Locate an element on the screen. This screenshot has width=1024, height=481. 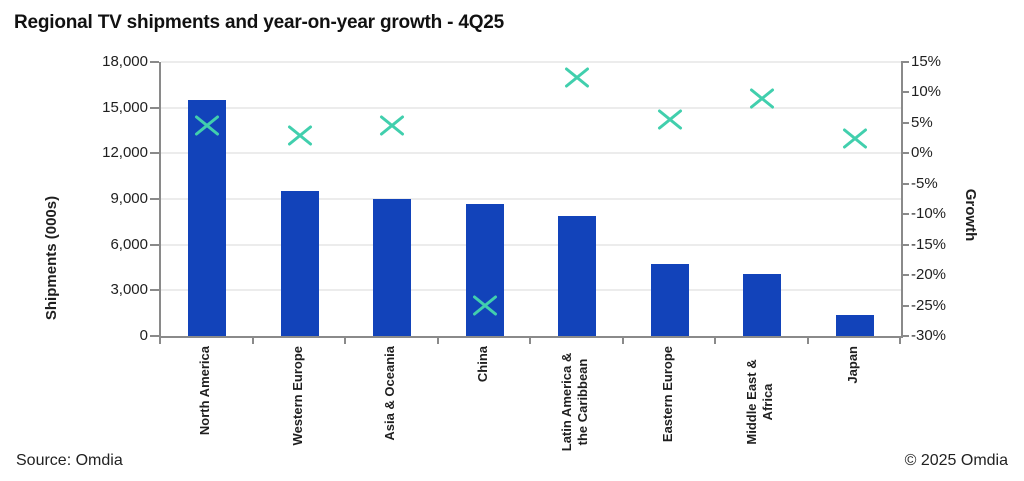
source-note: Source: Omdia is located at coordinates (69, 460).